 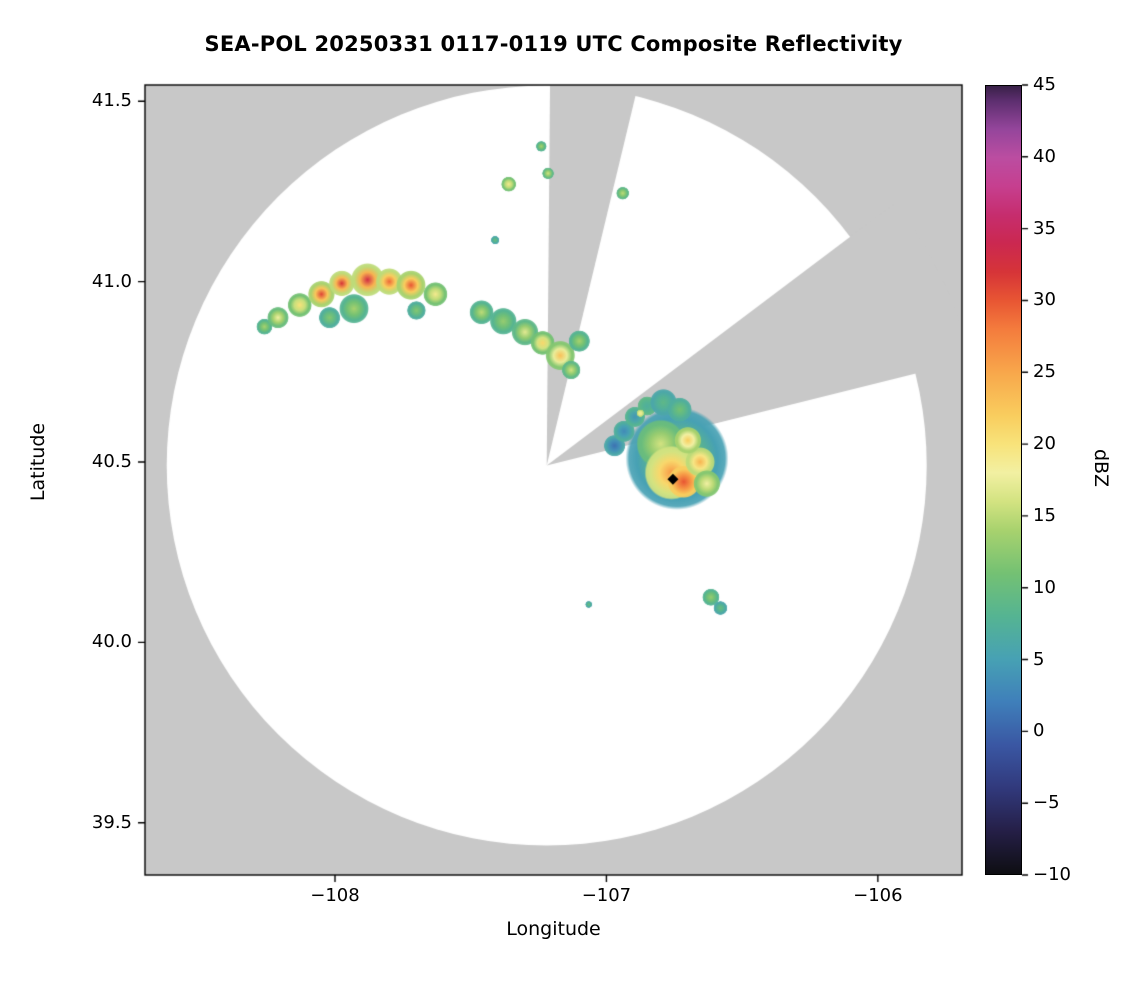 What do you see at coordinates (1003, 480) in the screenshot?
I see `colorbar-gradient` at bounding box center [1003, 480].